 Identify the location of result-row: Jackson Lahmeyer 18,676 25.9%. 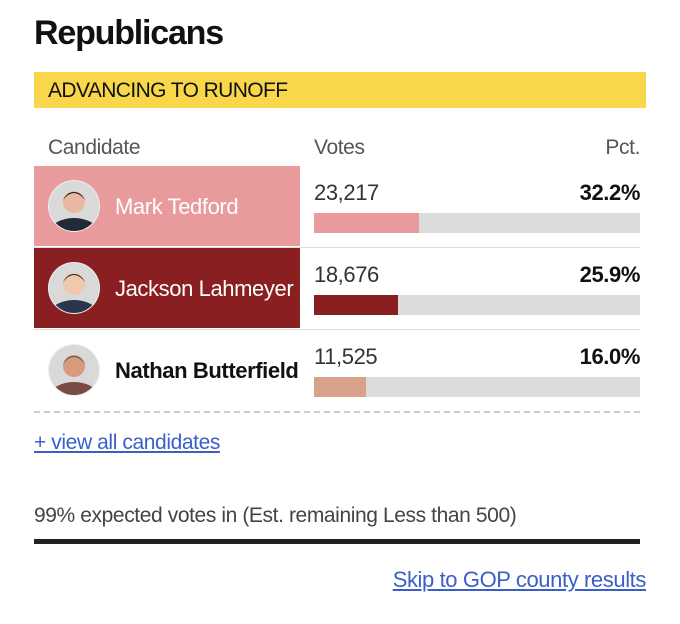
(337, 289).